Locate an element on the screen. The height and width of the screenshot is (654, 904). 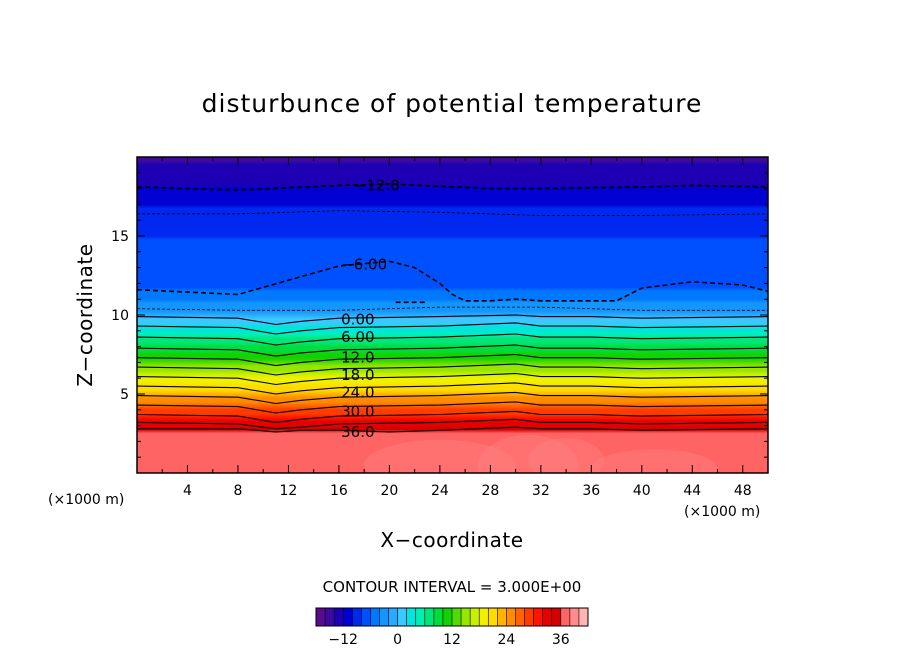
colorbar-tick-label: 0 is located at coordinates (397, 640).